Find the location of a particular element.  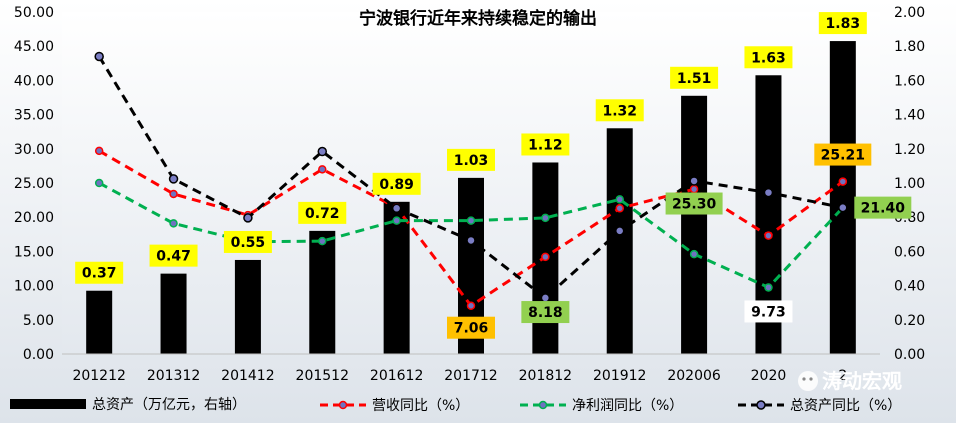

net-profit-point-label: 21.40 is located at coordinates (883, 207).